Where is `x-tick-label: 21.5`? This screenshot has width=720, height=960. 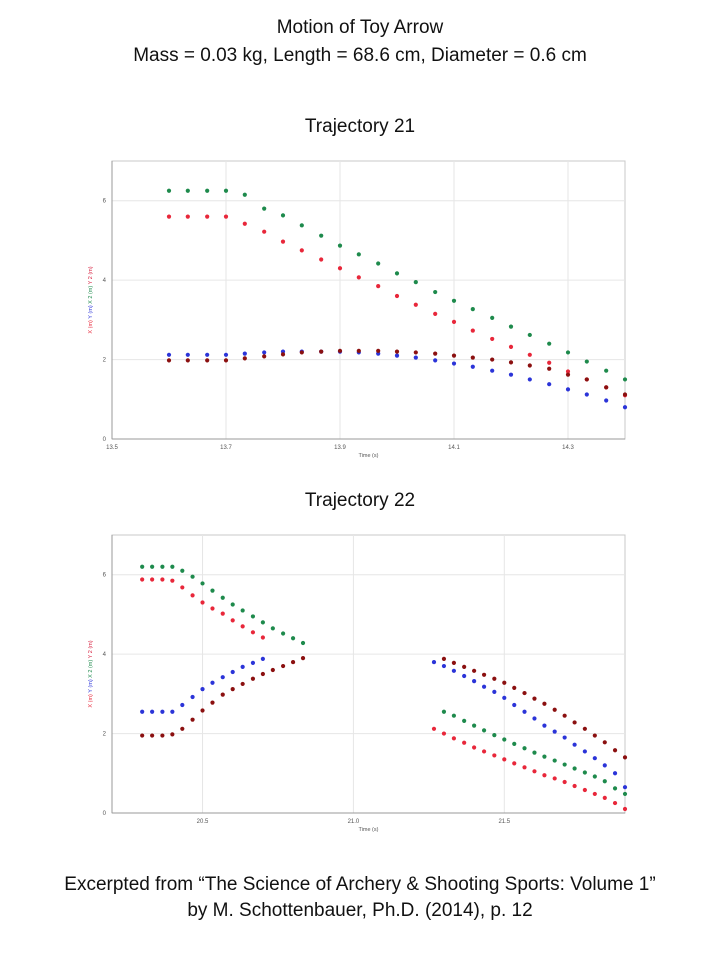
x-tick-label: 21.5 is located at coordinates (504, 822).